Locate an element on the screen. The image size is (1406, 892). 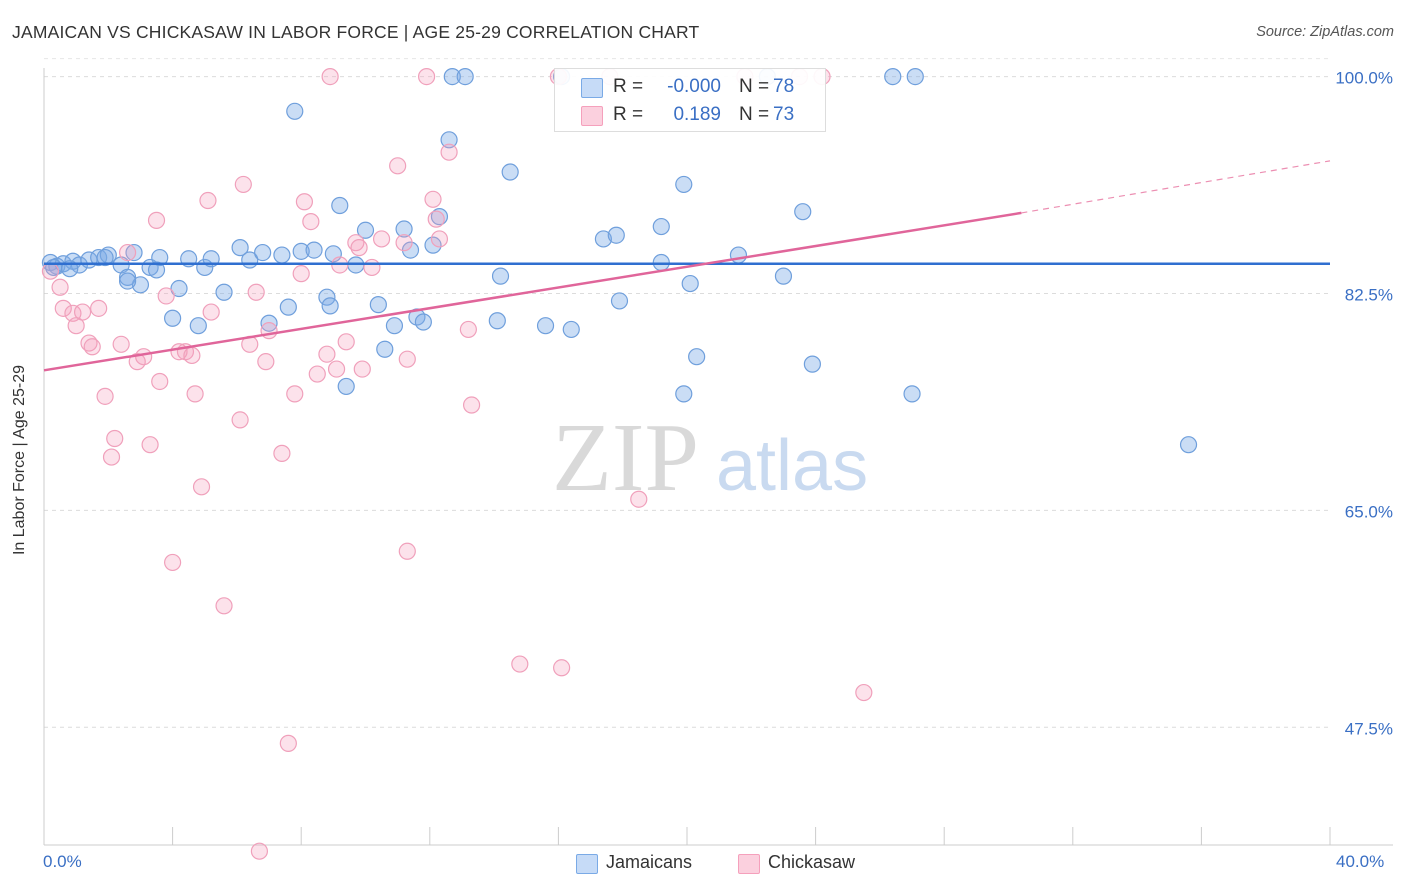
legend-r-value: -0.000 is located at coordinates (694, 86).